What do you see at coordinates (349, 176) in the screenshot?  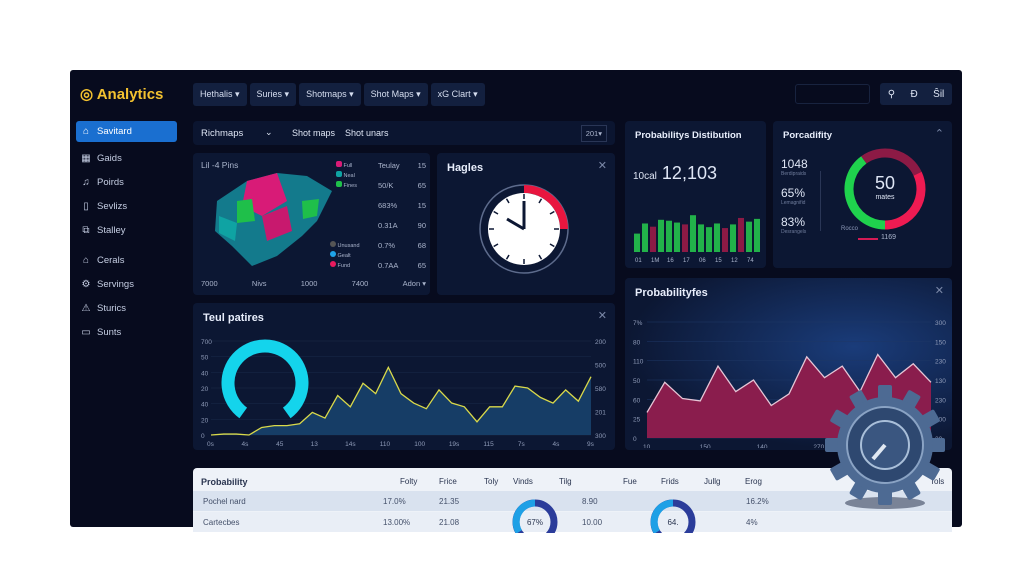 I see `legend-label: Neal` at bounding box center [349, 176].